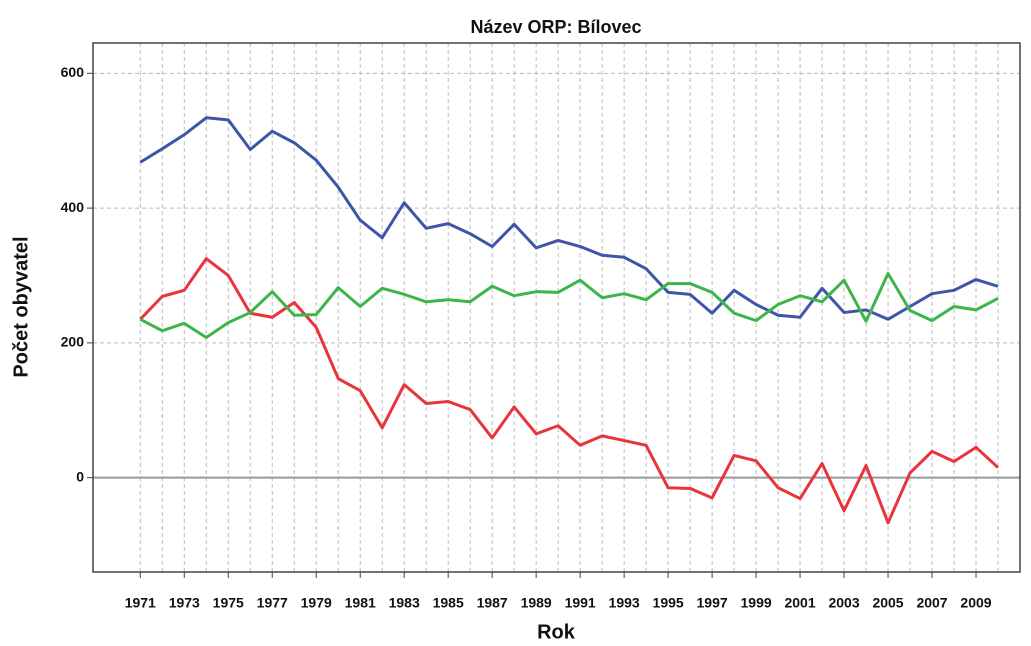 The image size is (1031, 646). What do you see at coordinates (556, 632) in the screenshot?
I see `x-axis-label: Rok` at bounding box center [556, 632].